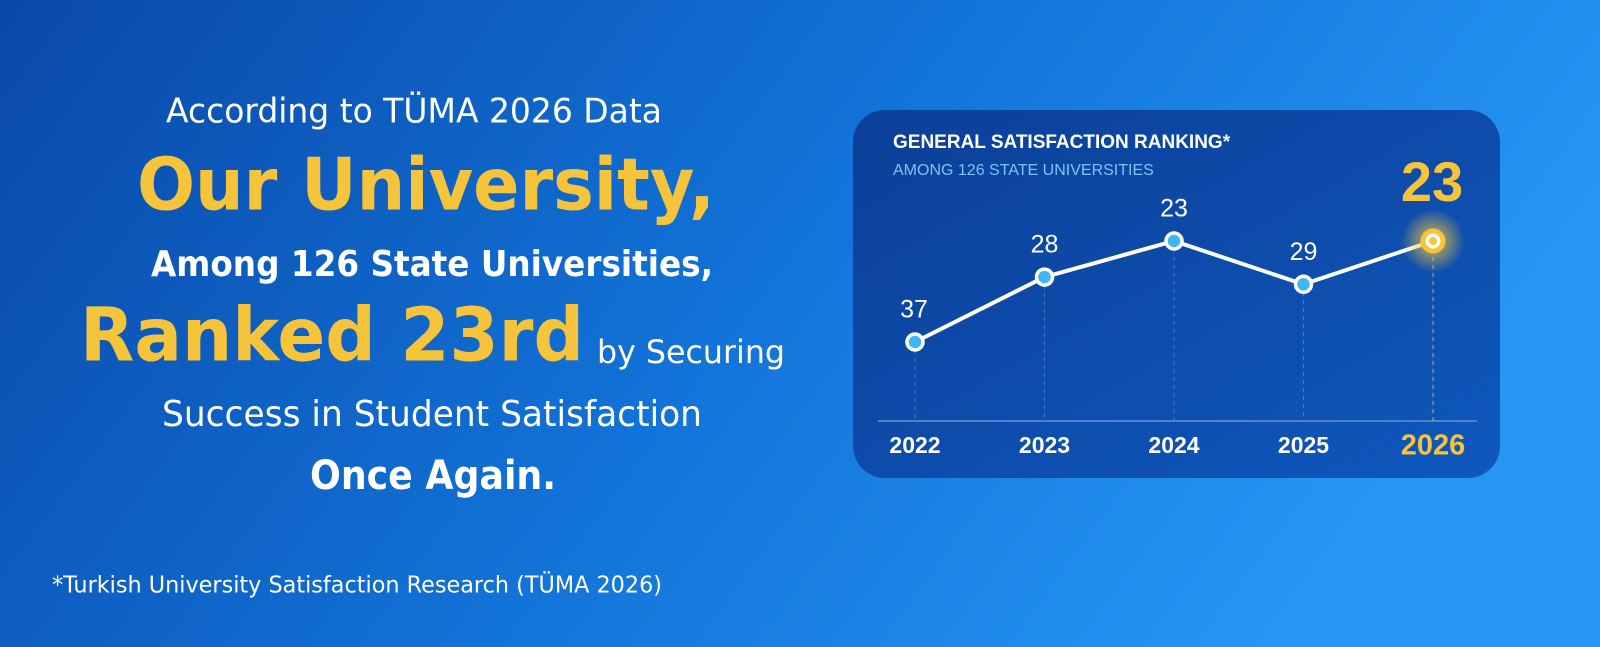 The width and height of the screenshot is (1600, 647). Describe the element at coordinates (1433, 241) in the screenshot. I see `data-point-core` at that location.